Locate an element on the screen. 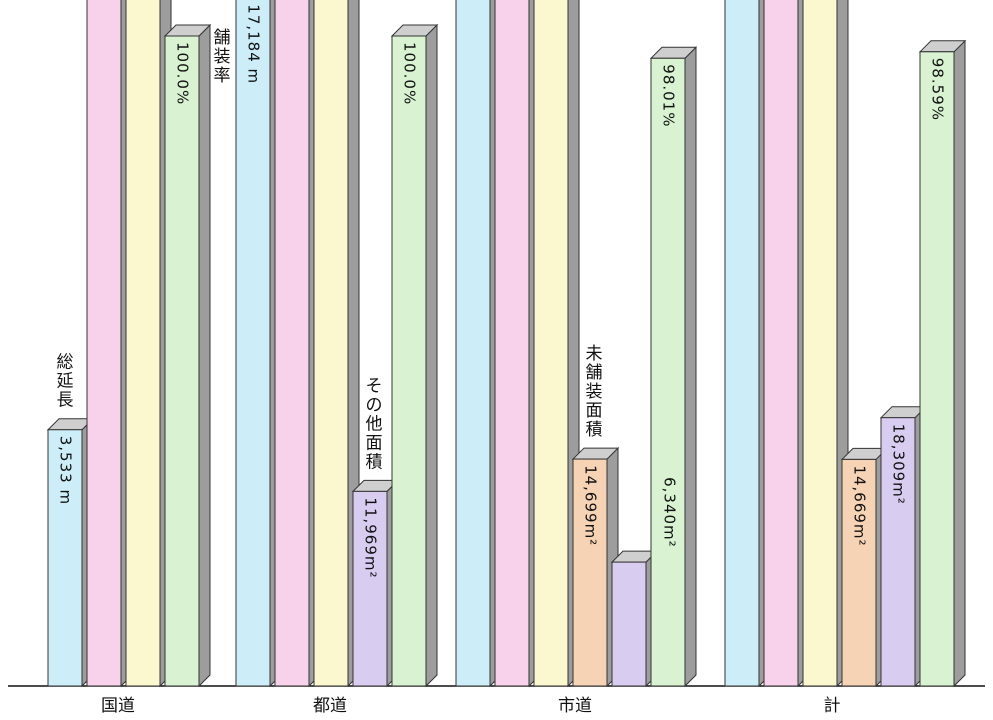 This screenshot has width=993, height=720. series-label-char: 総 is located at coordinates (65, 363).